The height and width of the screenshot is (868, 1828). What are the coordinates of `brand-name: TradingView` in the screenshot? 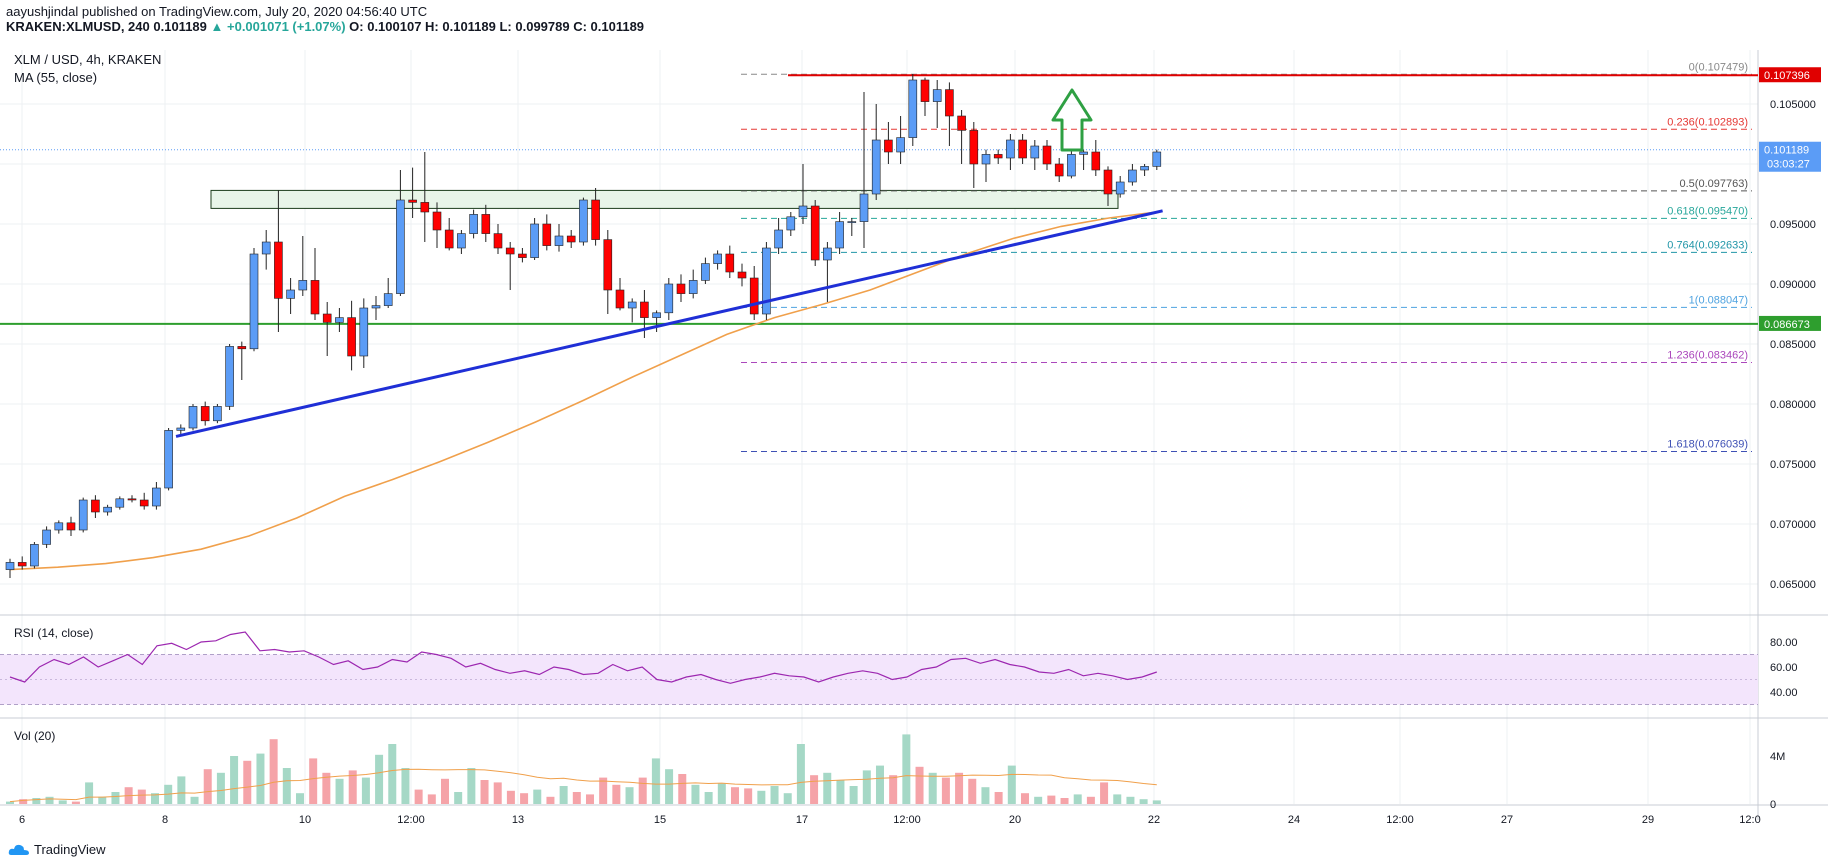 It's located at (70, 849).